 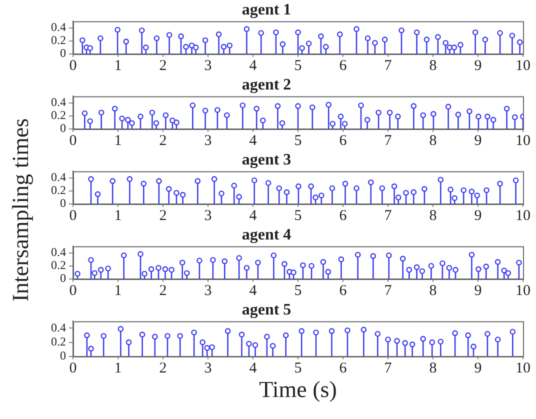 What do you see at coordinates (58, 101) in the screenshot?
I see `y-tick-label: 0.4` at bounding box center [58, 101].